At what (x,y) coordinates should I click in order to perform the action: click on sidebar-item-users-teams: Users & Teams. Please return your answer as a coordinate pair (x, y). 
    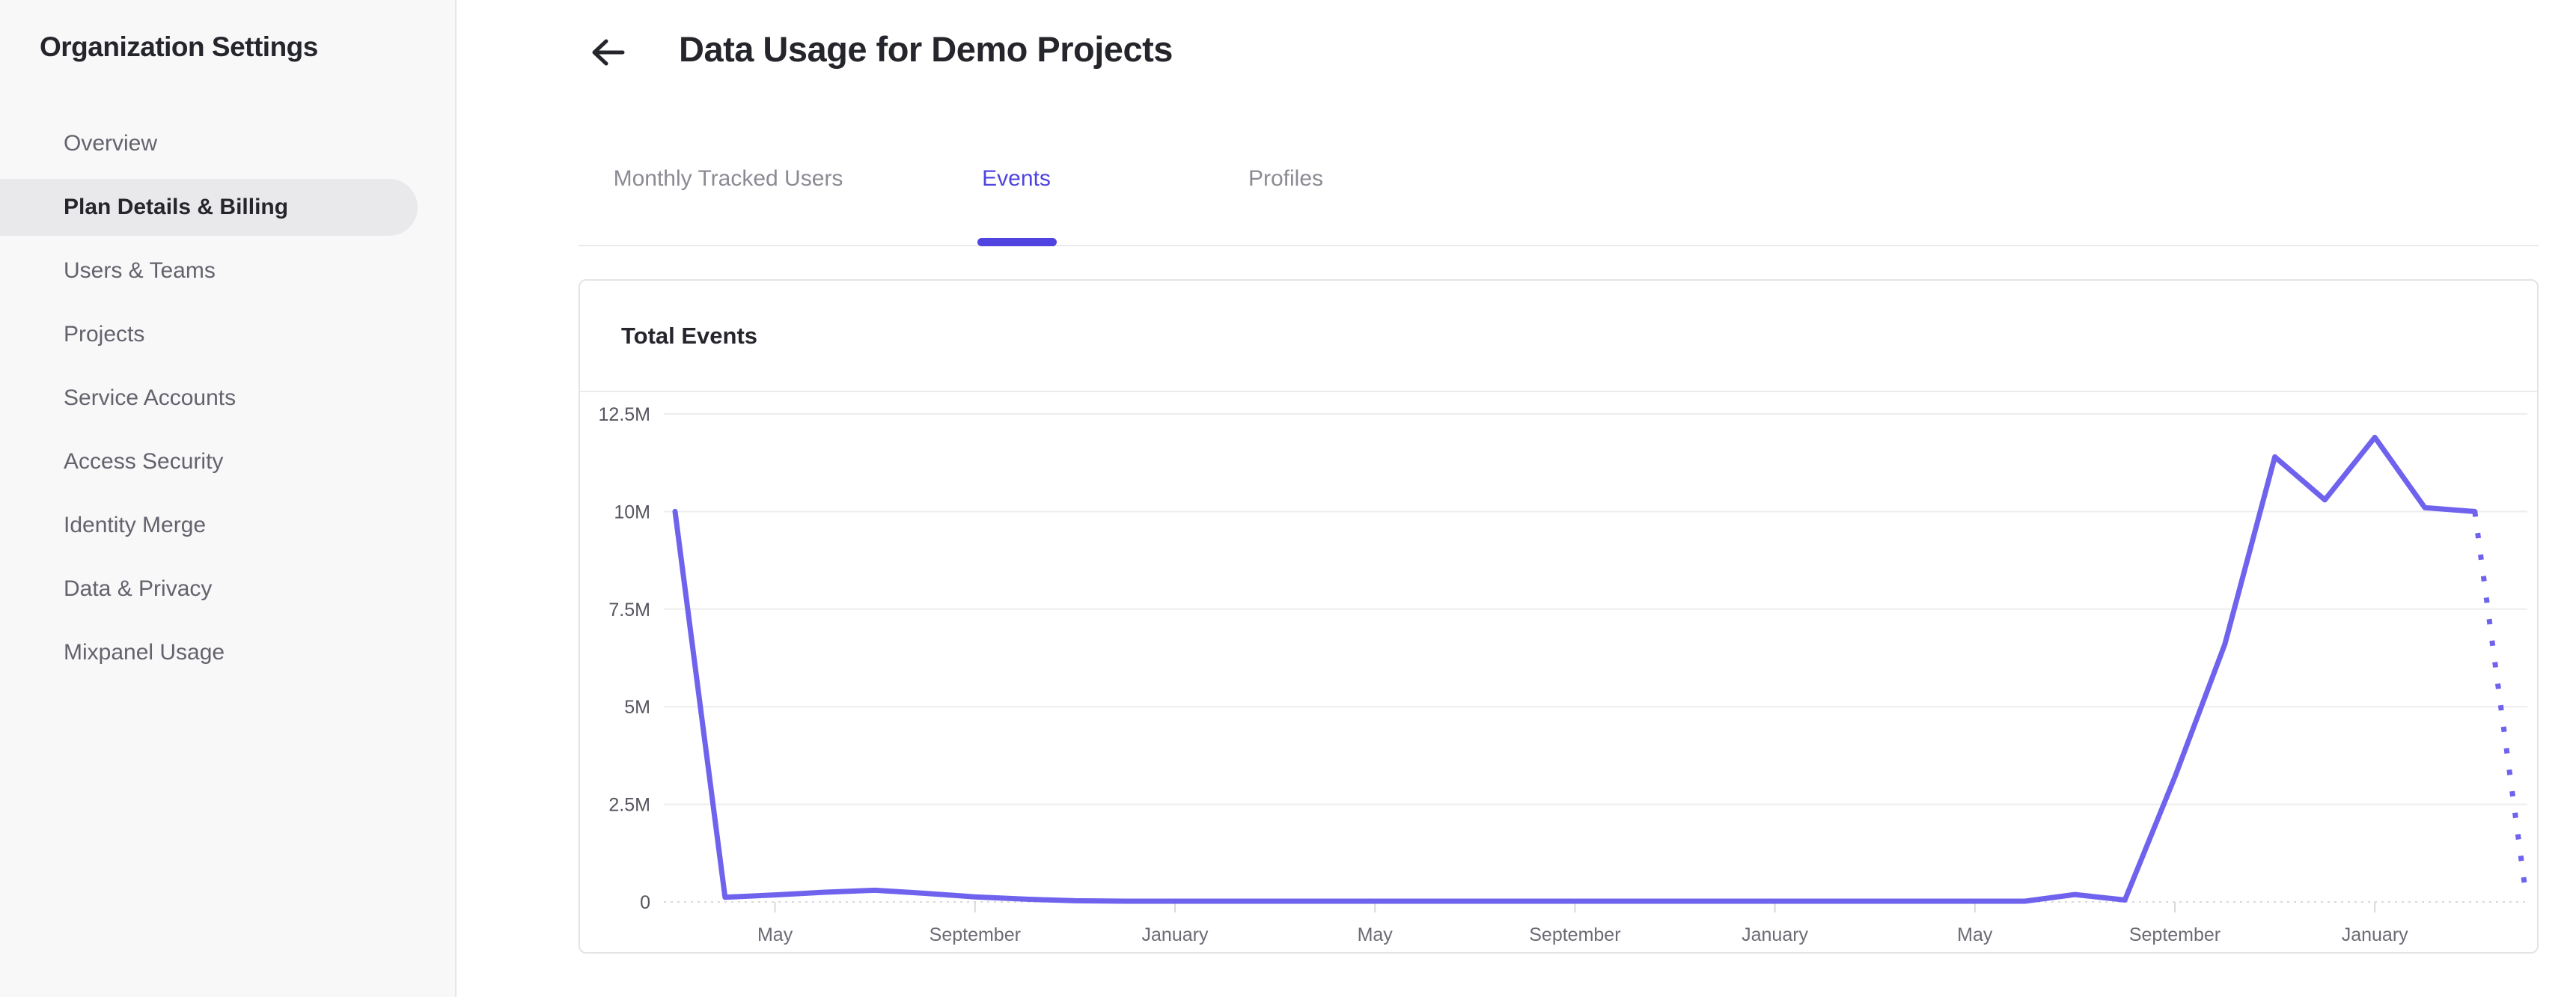
    Looking at the image, I should click on (140, 270).